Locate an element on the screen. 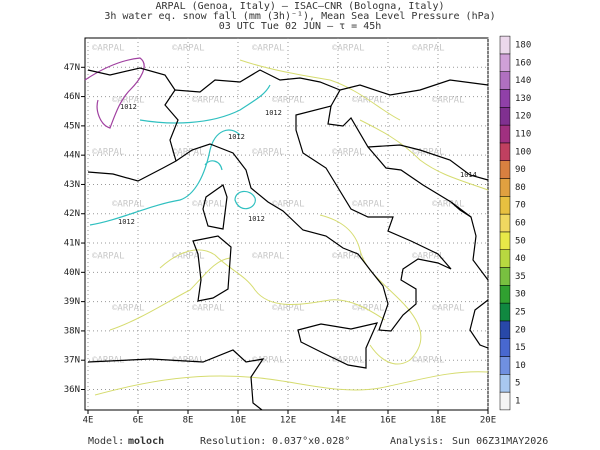  colorbar-label: 110 is located at coordinates (523, 135).